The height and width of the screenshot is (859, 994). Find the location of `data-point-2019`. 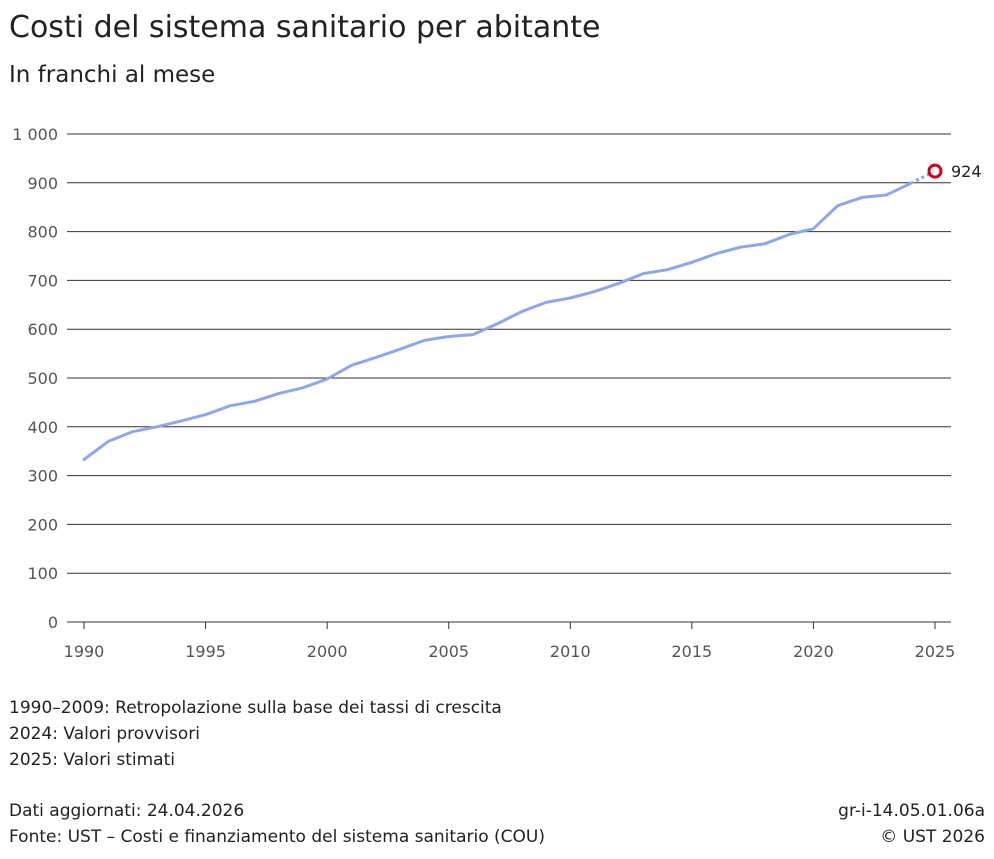

data-point-2019 is located at coordinates (789, 235).